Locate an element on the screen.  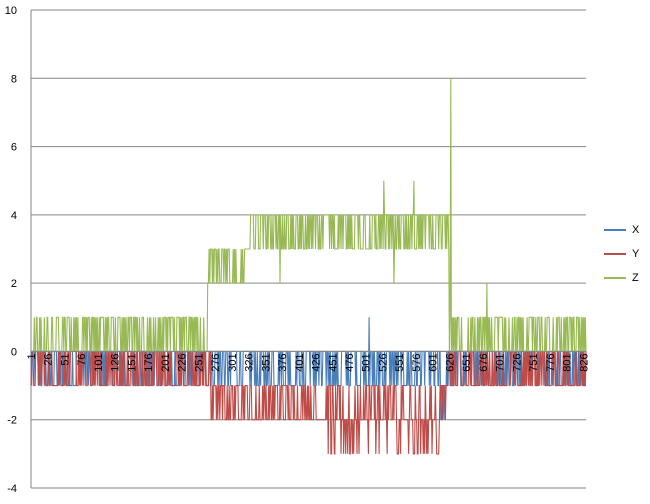
x-tick-label: 651 is located at coordinates (467, 362).